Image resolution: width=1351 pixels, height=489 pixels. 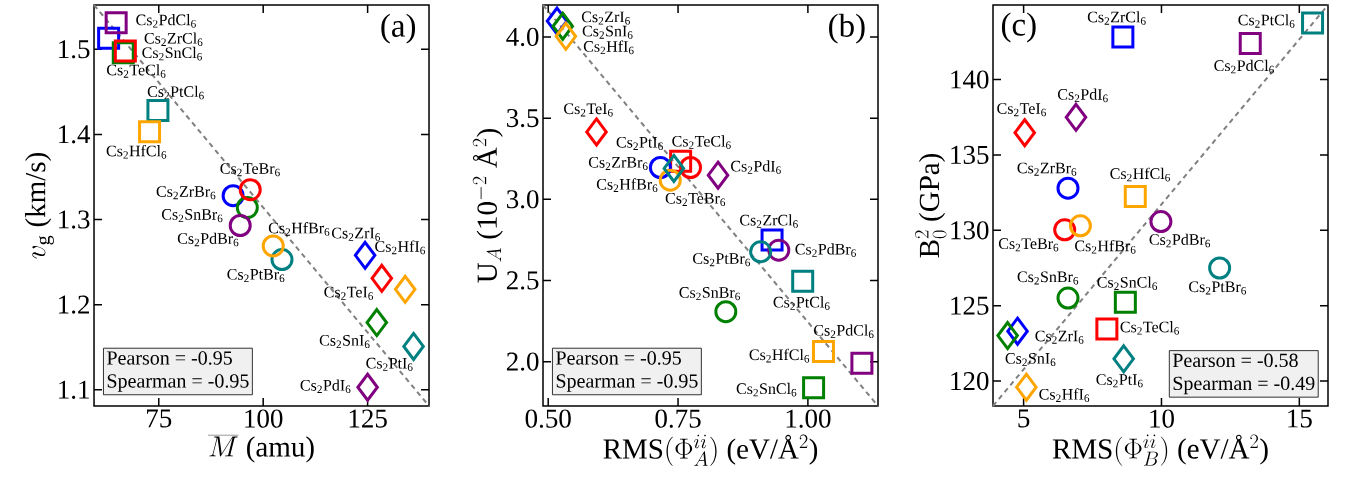 What do you see at coordinates (970, 230) in the screenshot?
I see `y-tick-label: 130` at bounding box center [970, 230].